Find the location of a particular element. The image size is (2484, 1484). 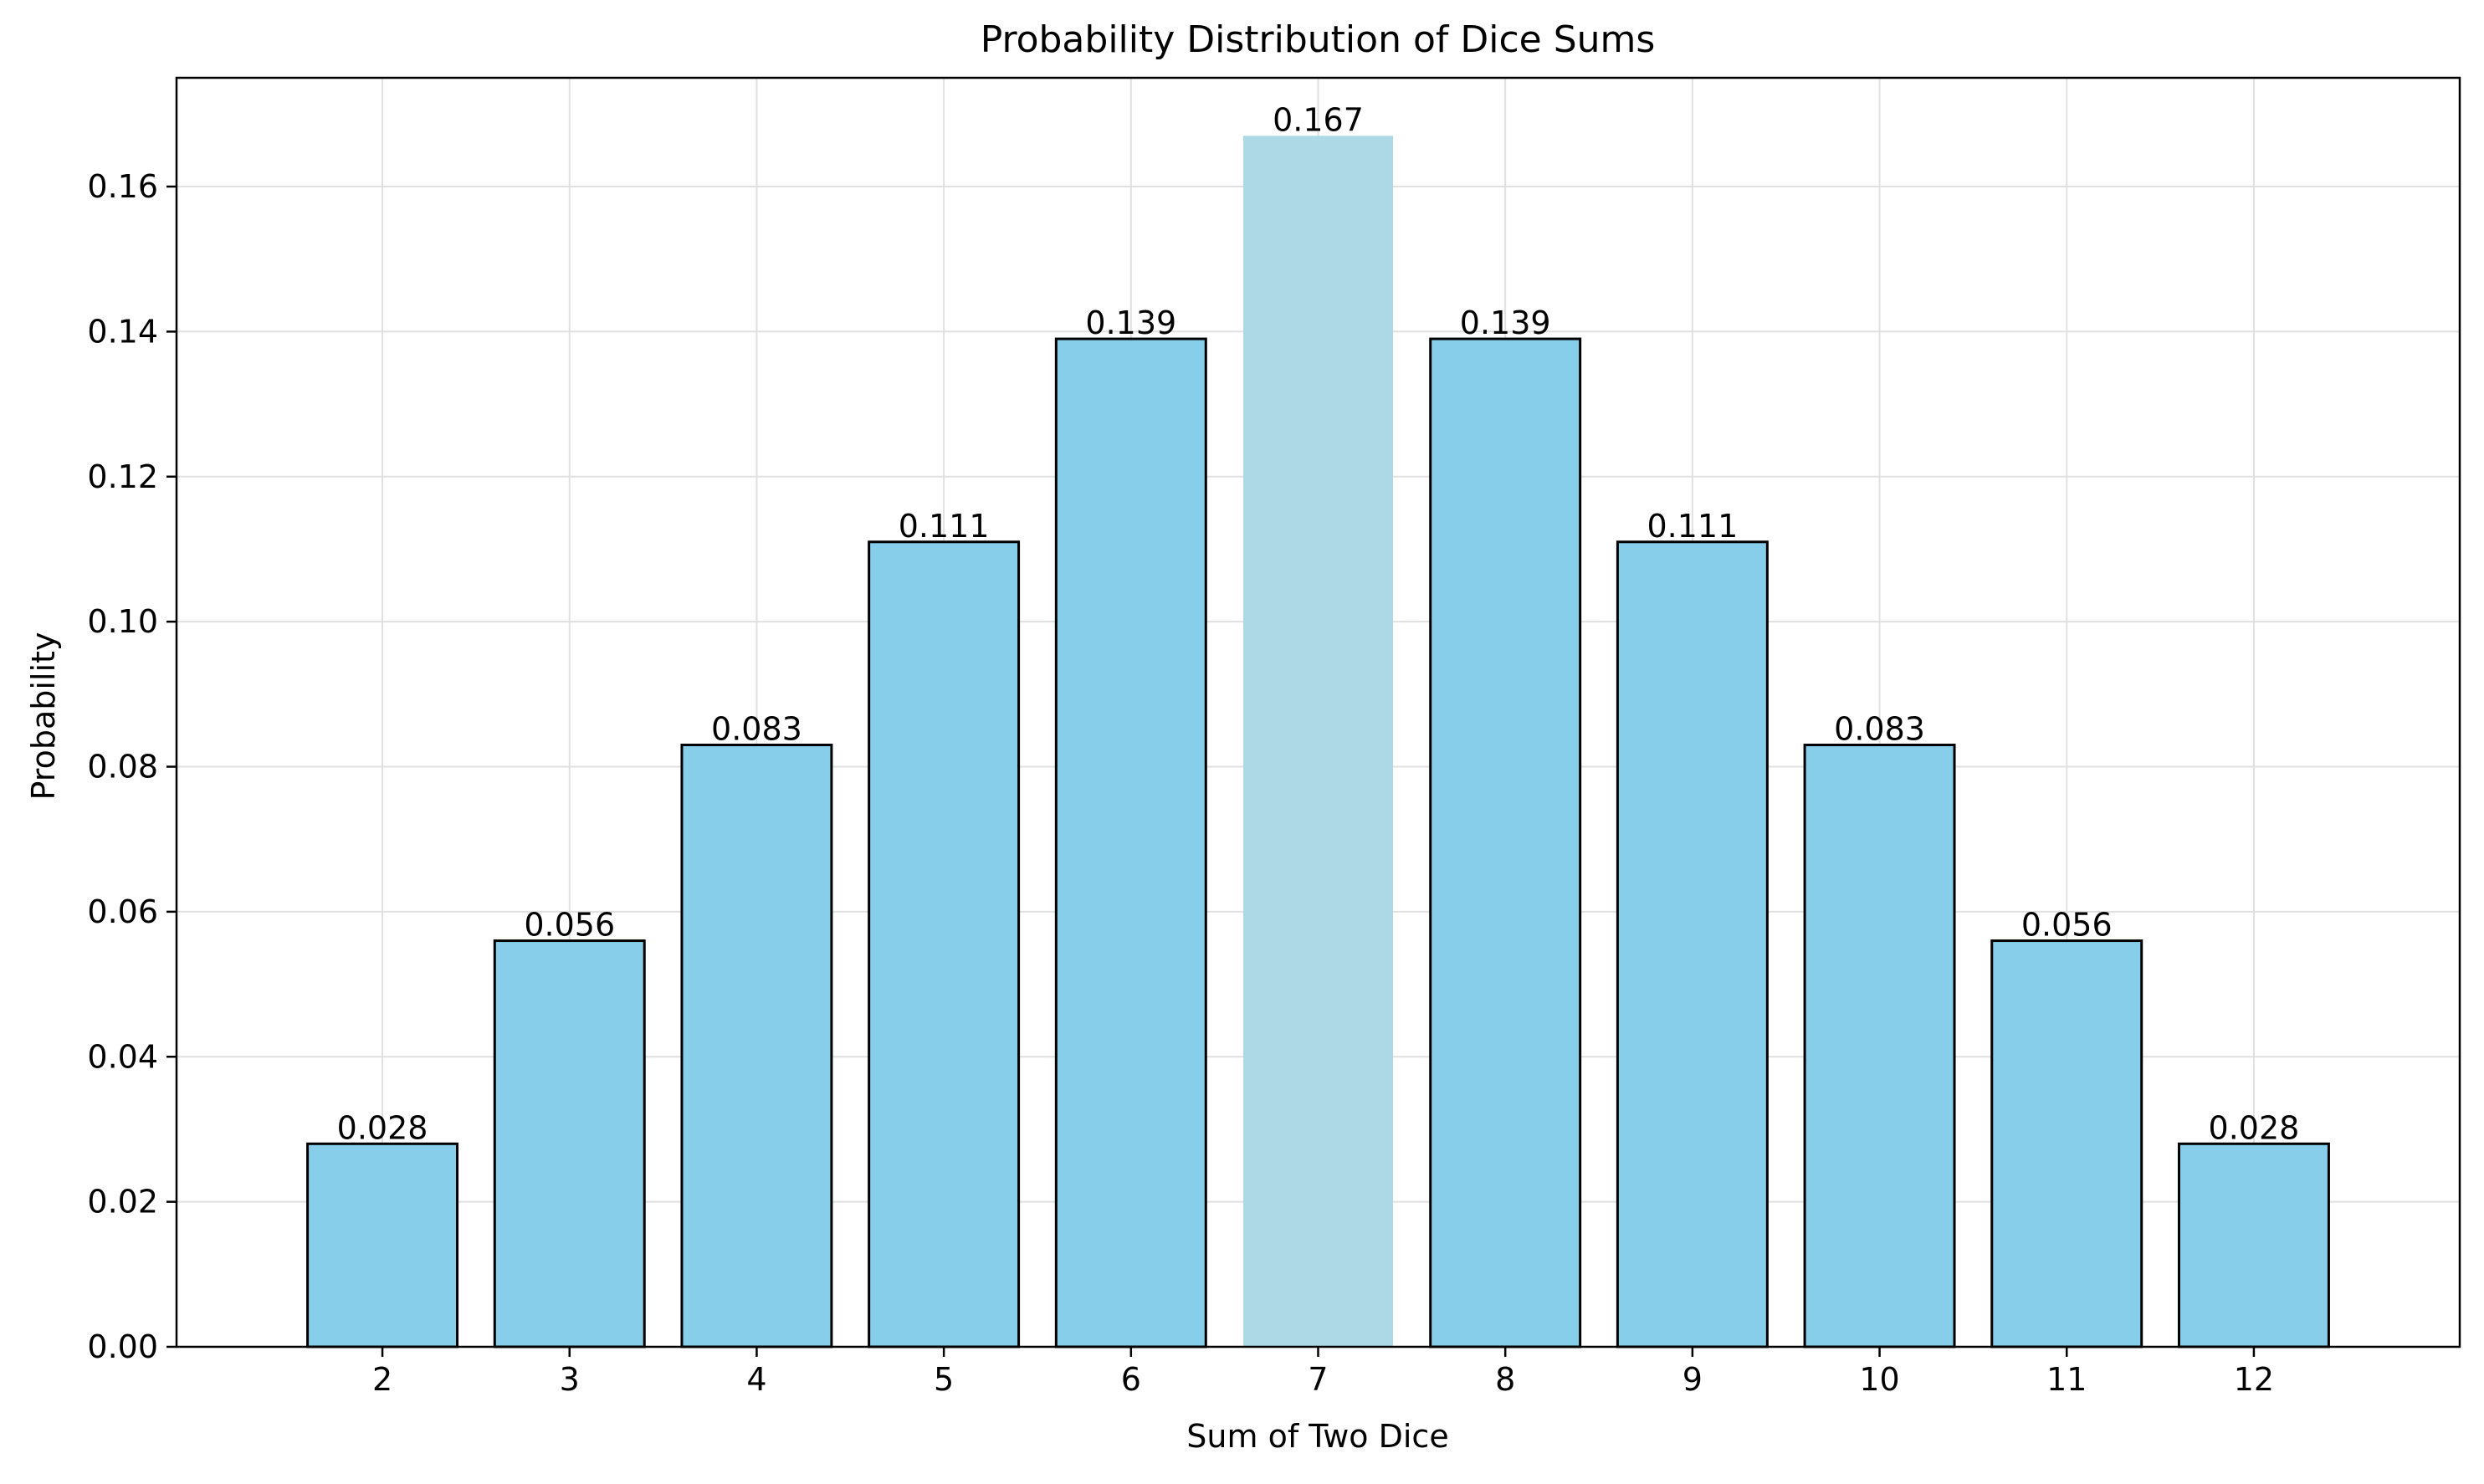

x-axis-label: Sum of Two Dice is located at coordinates (1317, 1436).